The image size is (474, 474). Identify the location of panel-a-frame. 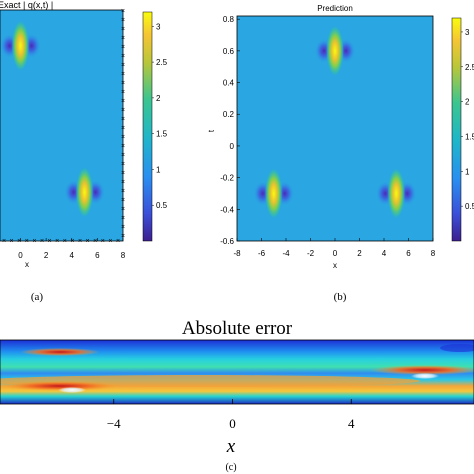
(62, 125).